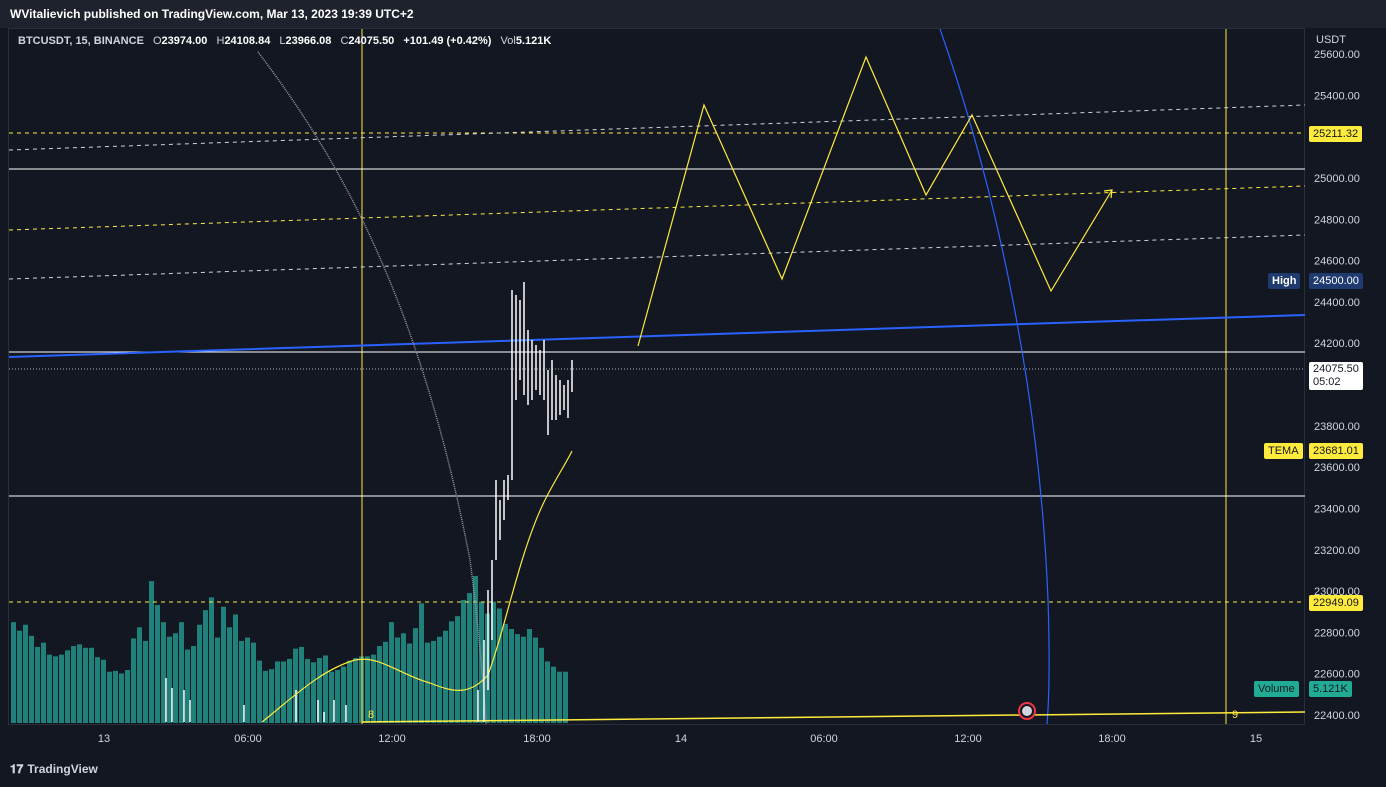 This screenshot has width=1386, height=787. Describe the element at coordinates (1337, 427) in the screenshot. I see `price-tick-label: 23800.00` at that location.